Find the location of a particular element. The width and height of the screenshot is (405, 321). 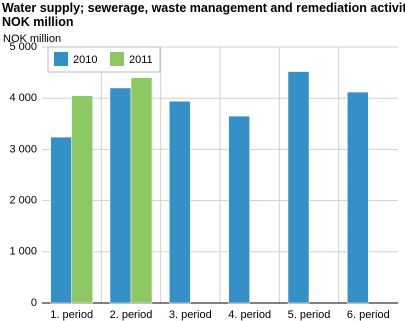

y-tick-label: 4 000 is located at coordinates (23, 98).